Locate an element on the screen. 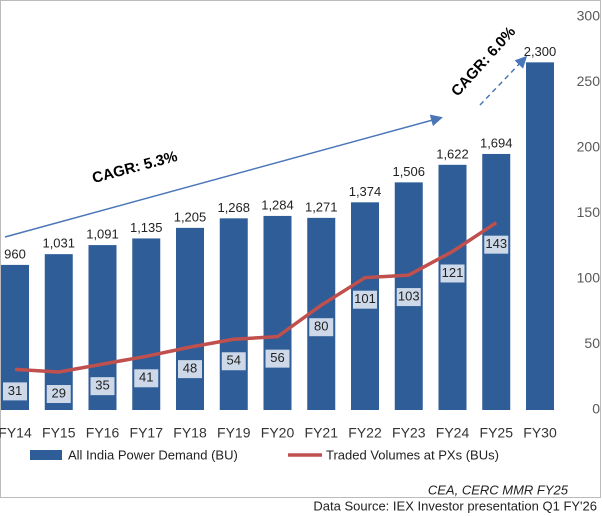 The height and width of the screenshot is (516, 602). x-tick-label: FY16 is located at coordinates (103, 433).